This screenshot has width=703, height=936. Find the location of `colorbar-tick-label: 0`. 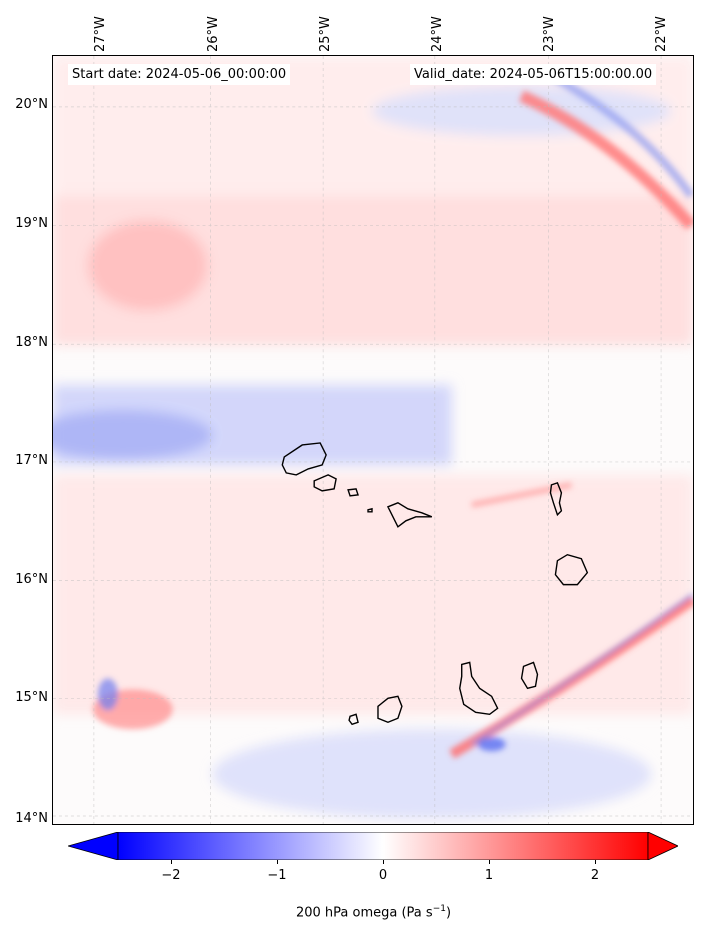

colorbar-tick-label: 0 is located at coordinates (383, 875).